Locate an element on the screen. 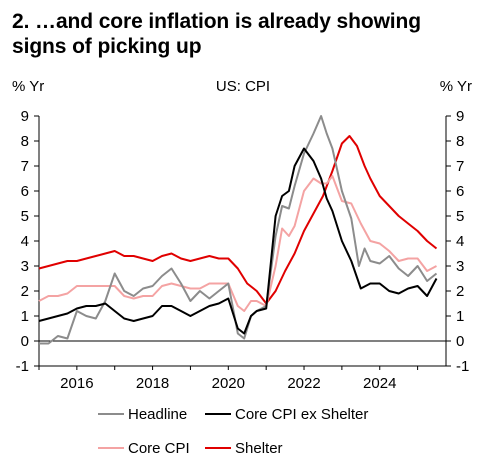 Image resolution: width=484 pixels, height=468 pixels. y-tick-label-right: 3 is located at coordinates (460, 266).